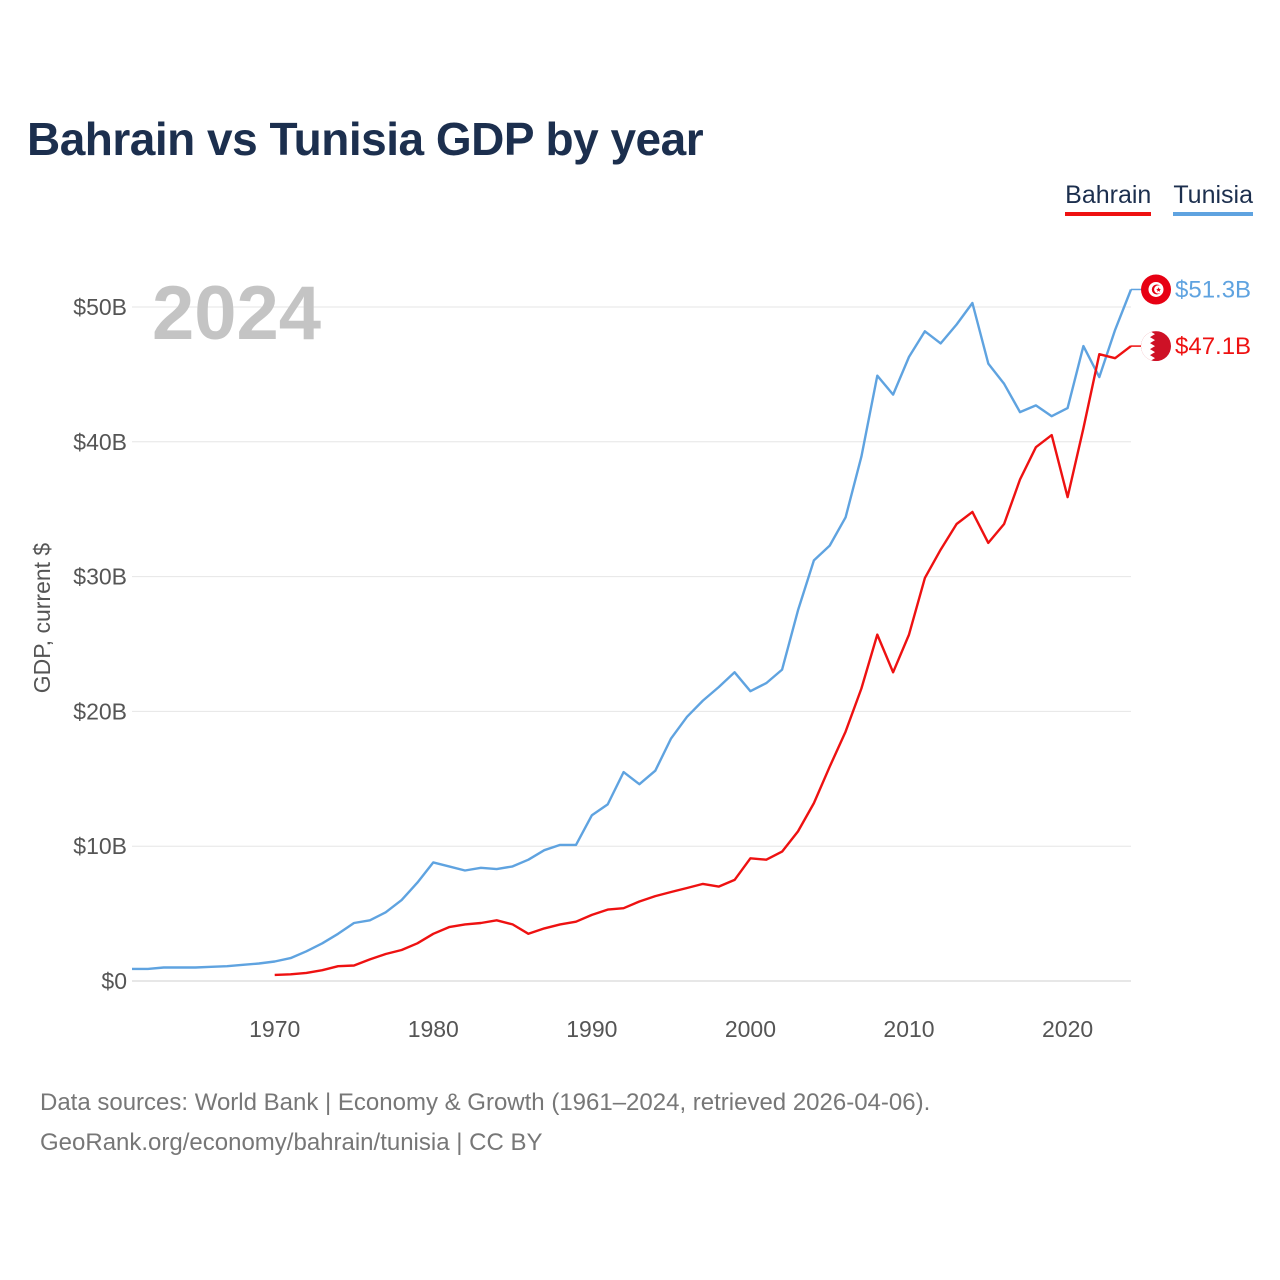 The height and width of the screenshot is (1280, 1280). What do you see at coordinates (1213, 346) in the screenshot?
I see `bahrain-end-label: $47.1B` at bounding box center [1213, 346].